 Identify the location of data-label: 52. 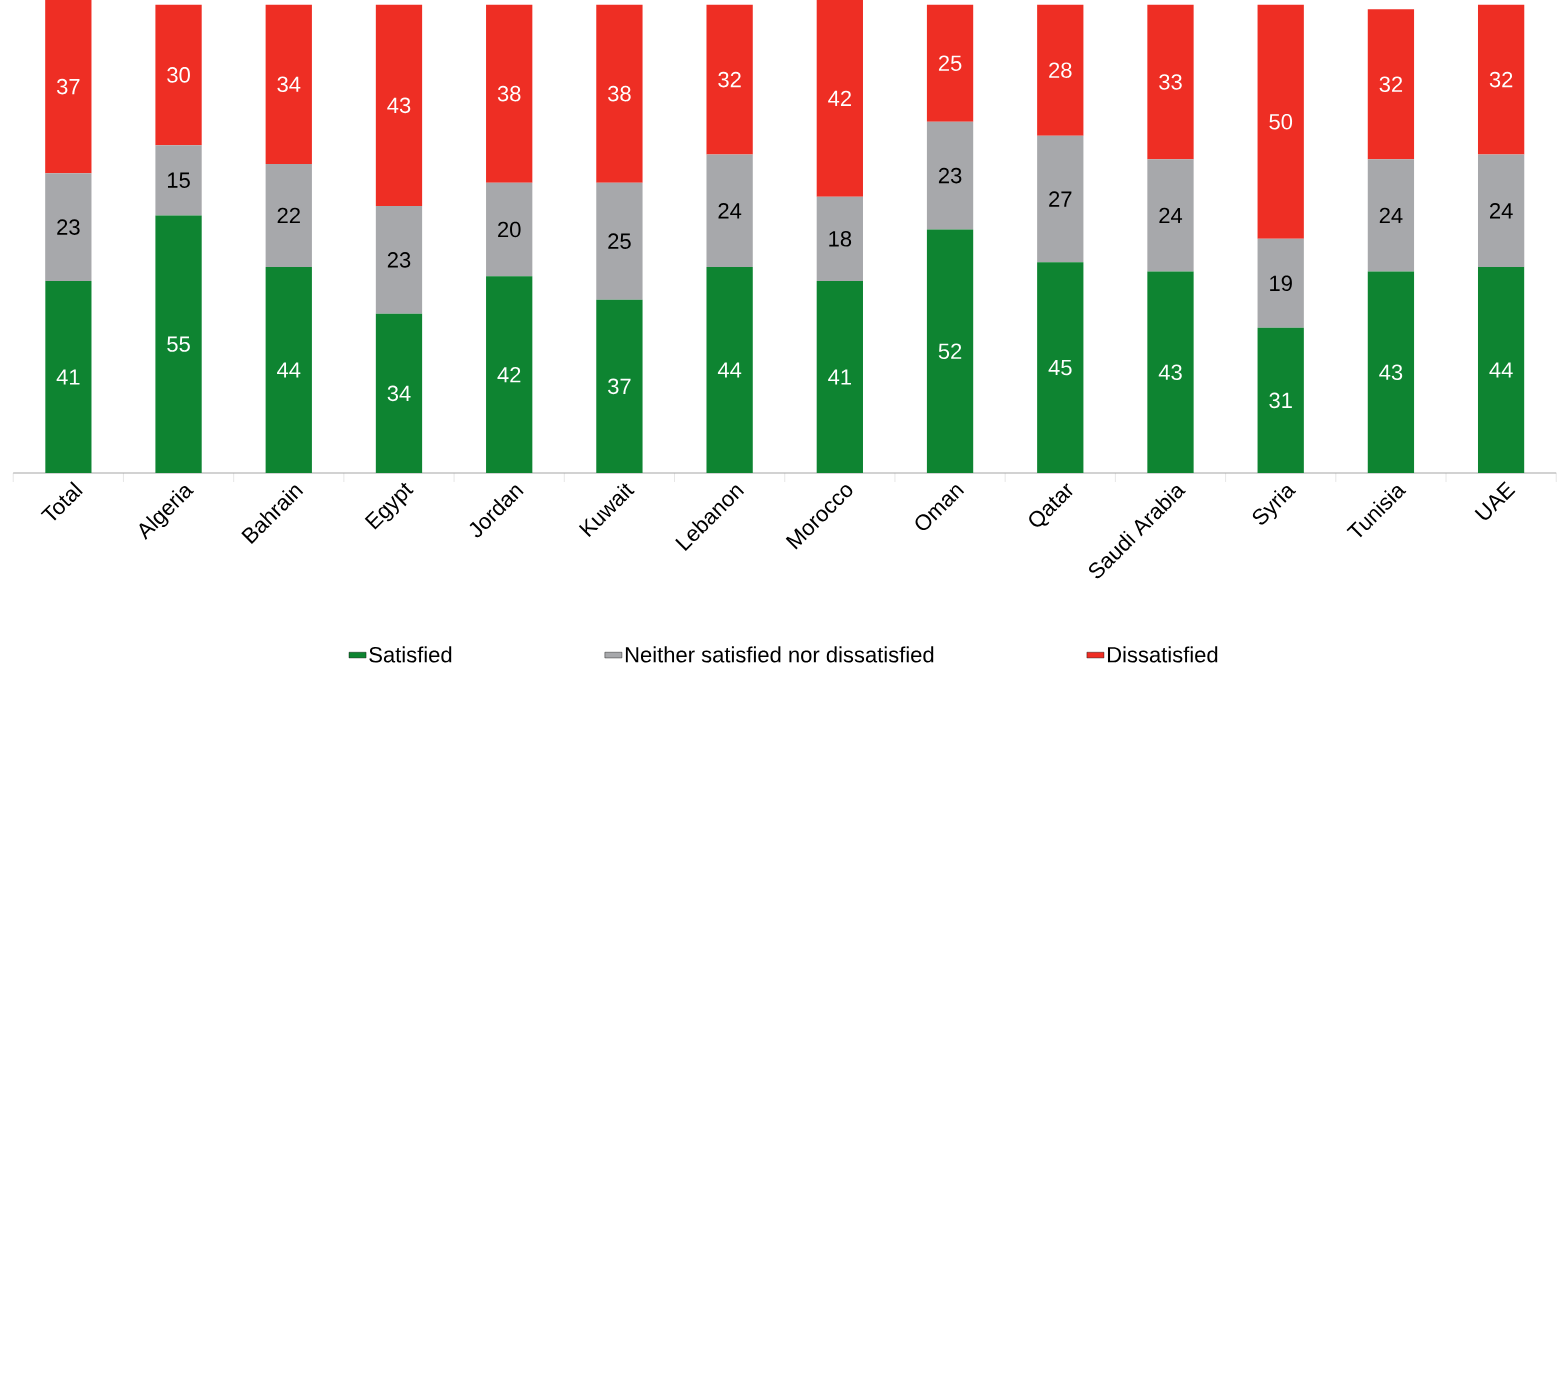
(950, 351).